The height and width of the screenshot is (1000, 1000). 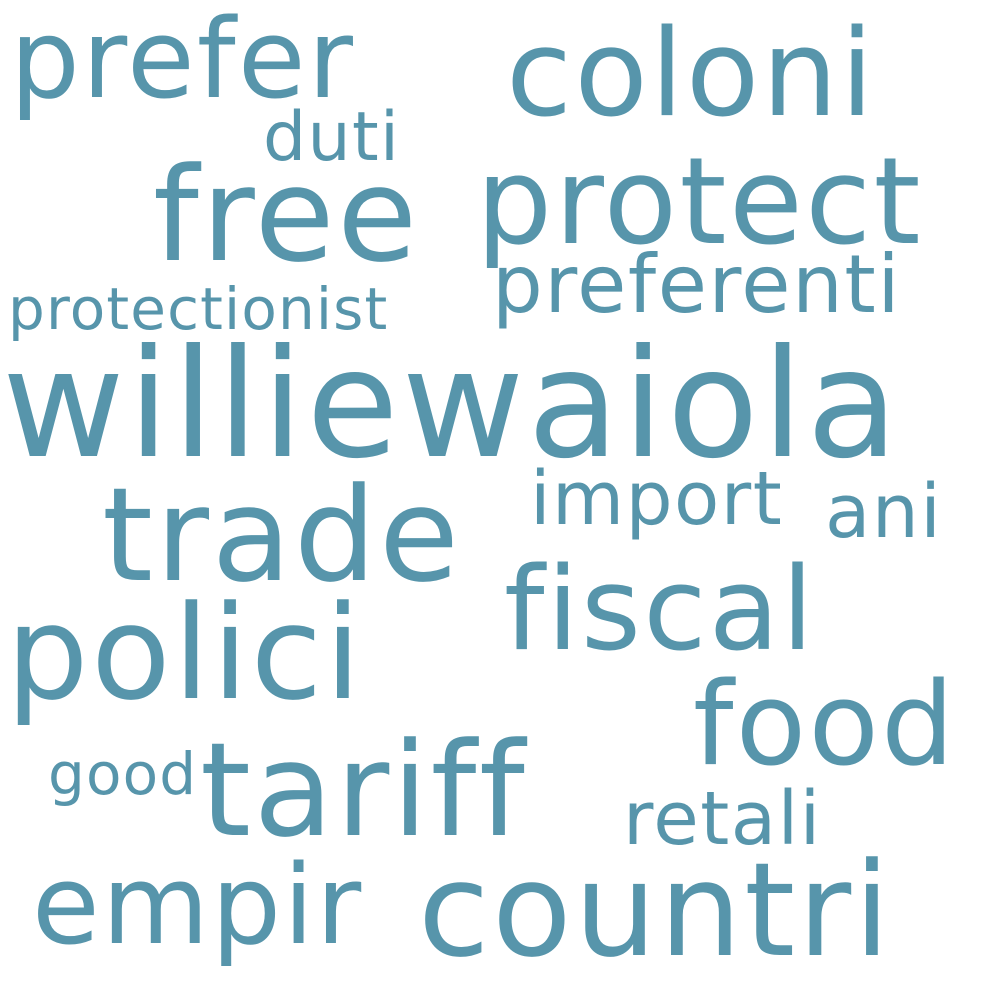 What do you see at coordinates (286, 215) in the screenshot?
I see `word-free: free` at bounding box center [286, 215].